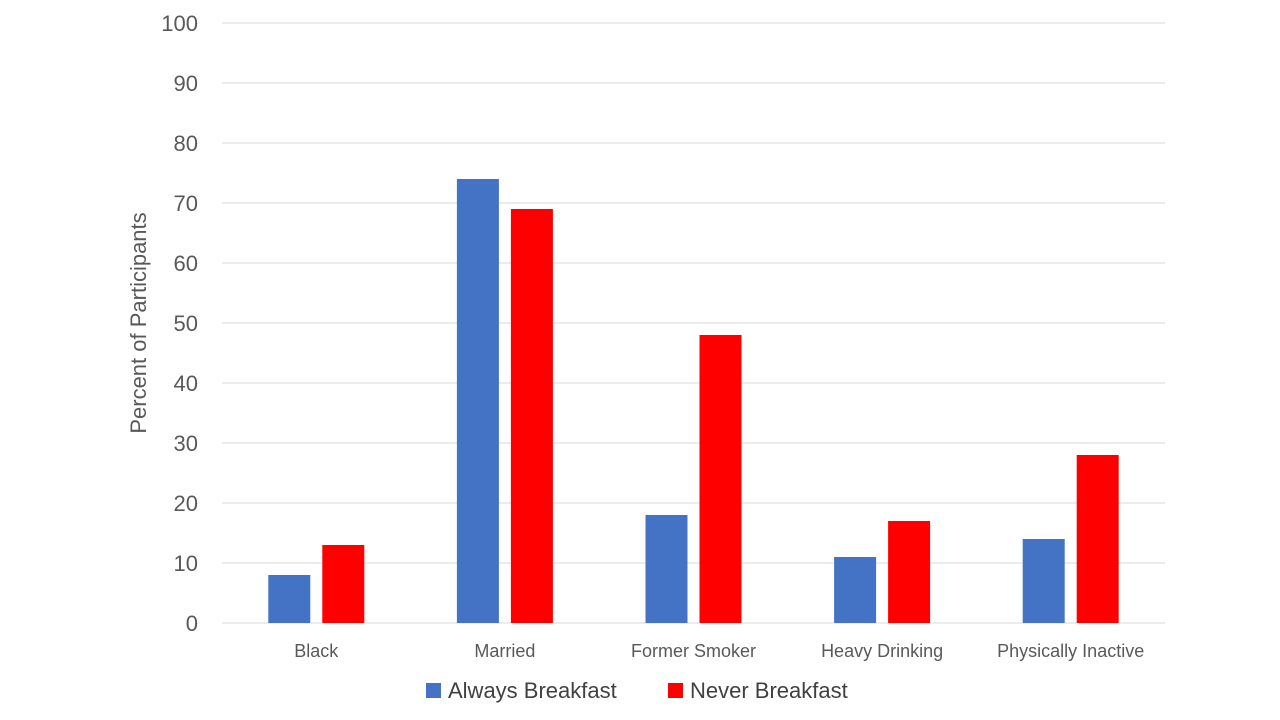  What do you see at coordinates (186, 443) in the screenshot?
I see `y-tick-label: 30` at bounding box center [186, 443].